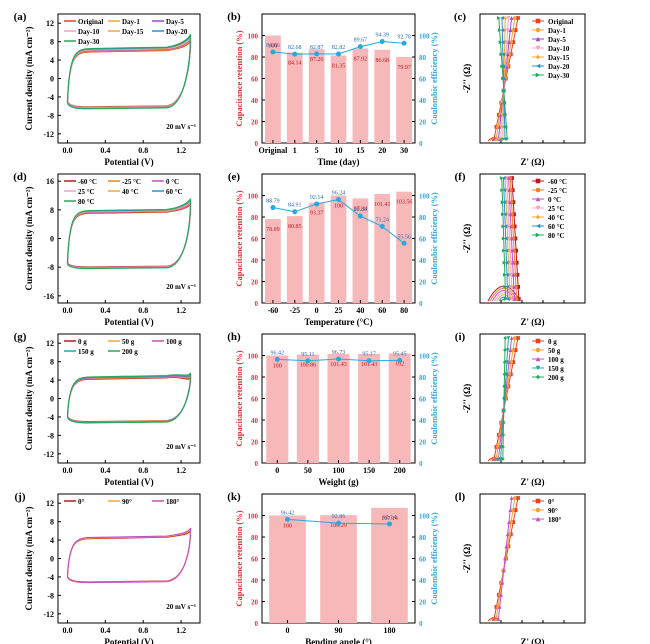 The width and height of the screenshot is (650, 644). What do you see at coordinates (382, 310) in the screenshot?
I see `x-tick-label: 60` at bounding box center [382, 310].